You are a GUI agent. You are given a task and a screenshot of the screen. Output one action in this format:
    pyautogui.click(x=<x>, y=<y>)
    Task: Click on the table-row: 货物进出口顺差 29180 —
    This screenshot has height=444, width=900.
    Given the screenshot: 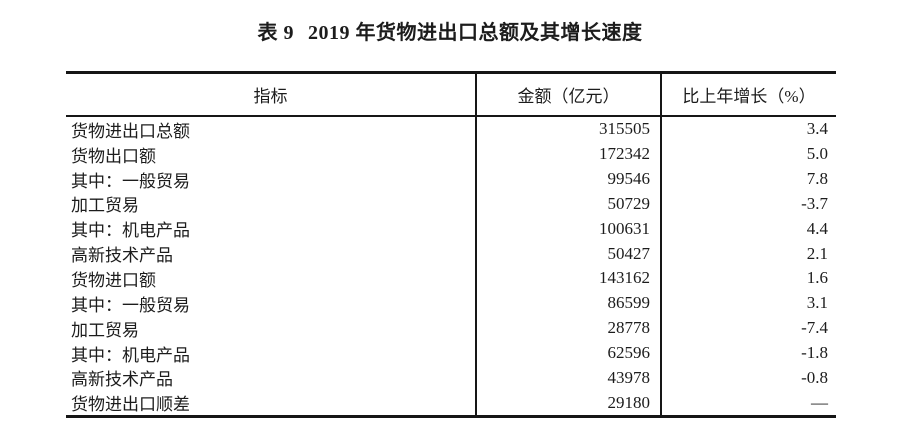 What is the action you would take?
    pyautogui.click(x=451, y=403)
    